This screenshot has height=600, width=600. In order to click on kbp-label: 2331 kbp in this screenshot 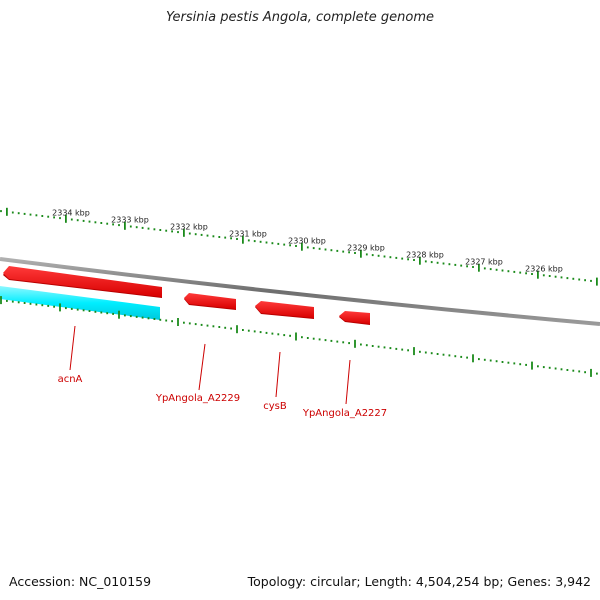, I will do `click(248, 233)`.